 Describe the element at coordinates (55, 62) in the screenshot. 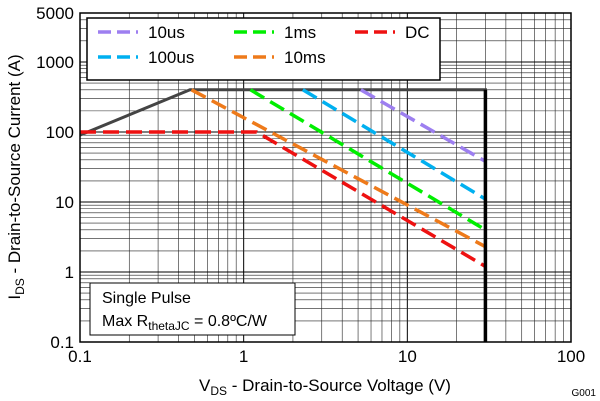

I see `y-tick-label: 1000` at that location.